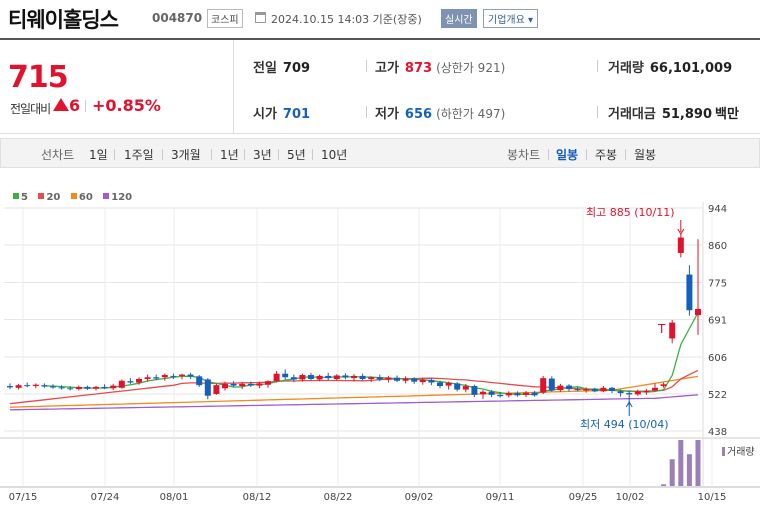 The height and width of the screenshot is (510, 760). Describe the element at coordinates (186, 155) in the screenshot. I see `period-3m: 3개월` at that location.